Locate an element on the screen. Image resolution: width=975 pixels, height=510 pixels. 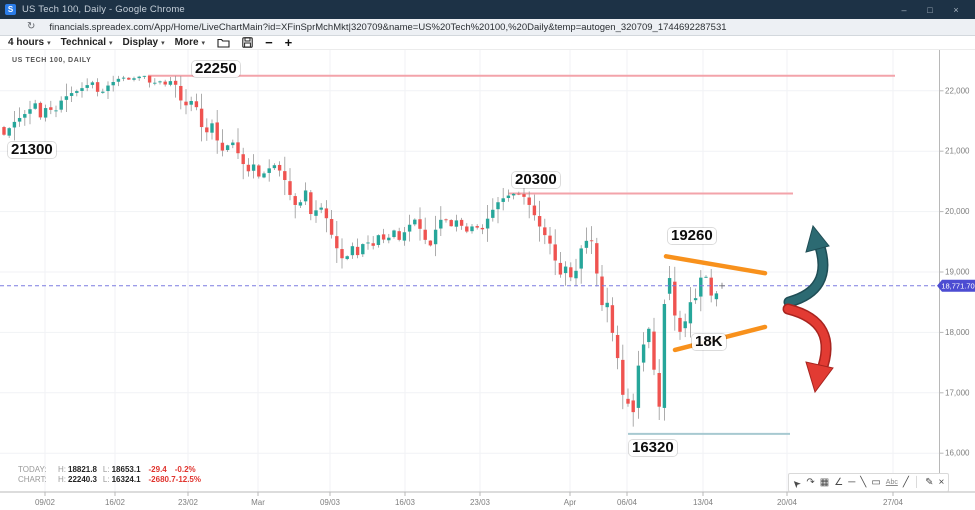
current-price-line: 18,771.70 is located at coordinates (487, 285).